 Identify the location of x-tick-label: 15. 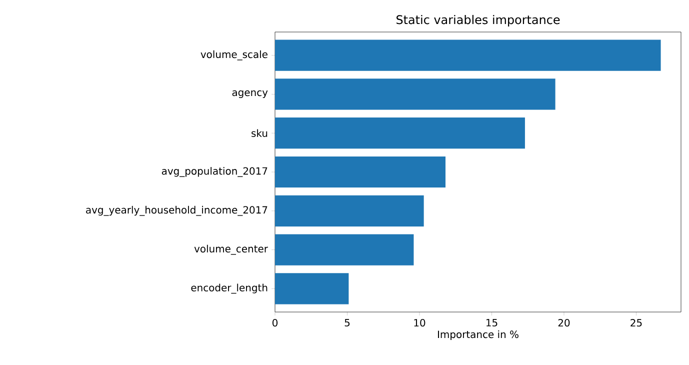
(492, 322).